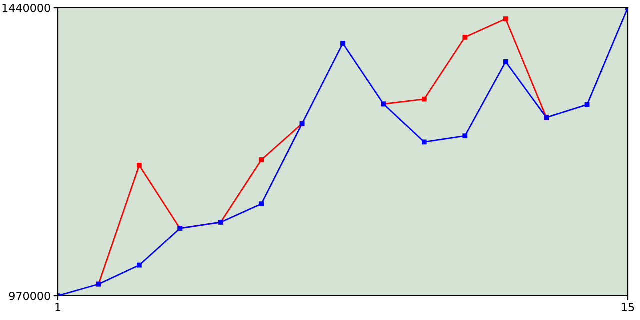 The height and width of the screenshot is (320, 640). Describe the element at coordinates (26, 8) in the screenshot. I see `y-tick-label: 1440000` at that location.